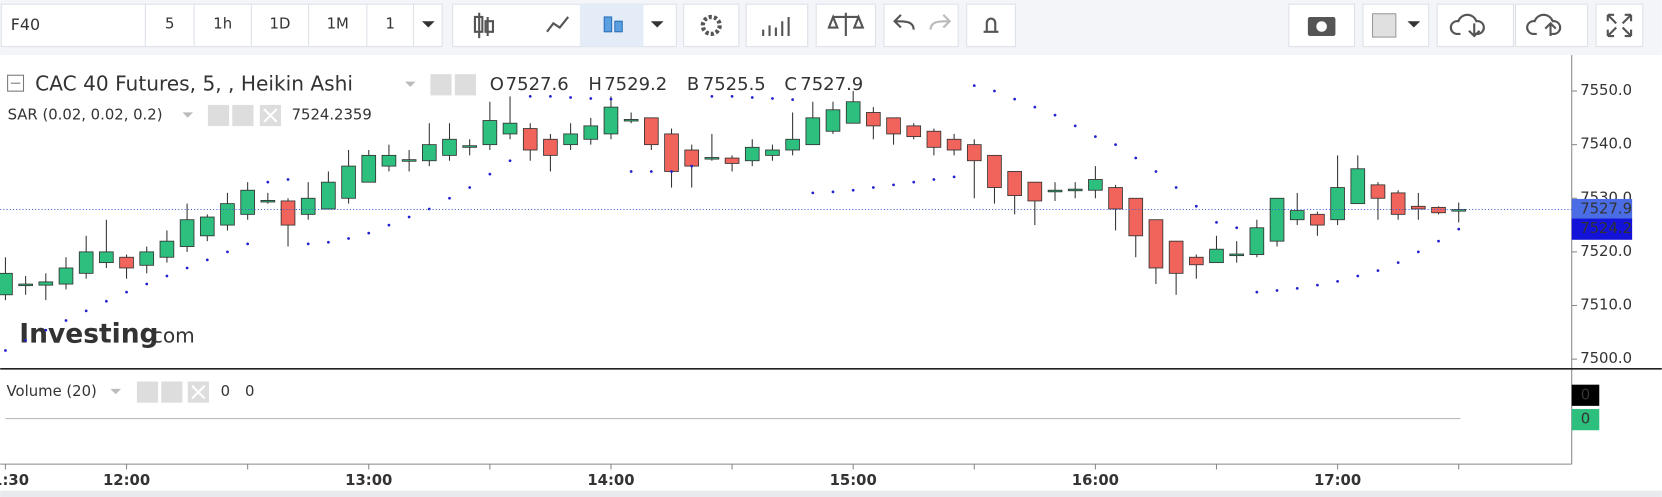 The width and height of the screenshot is (1662, 497). What do you see at coordinates (635, 84) in the screenshot?
I see `ohlc-value: 7529.2` at bounding box center [635, 84].